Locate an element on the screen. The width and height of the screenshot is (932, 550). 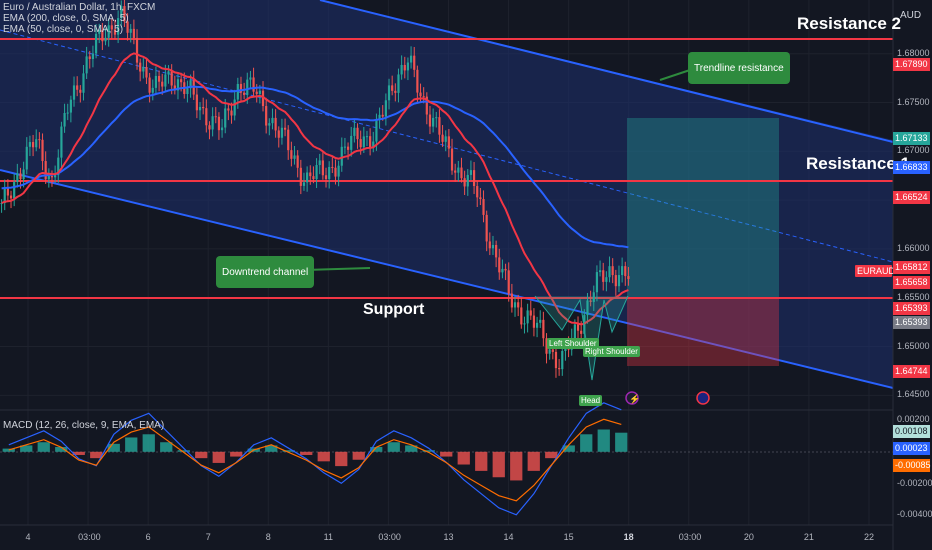
macd-value-box: -0.00085 is located at coordinates (912, 465).